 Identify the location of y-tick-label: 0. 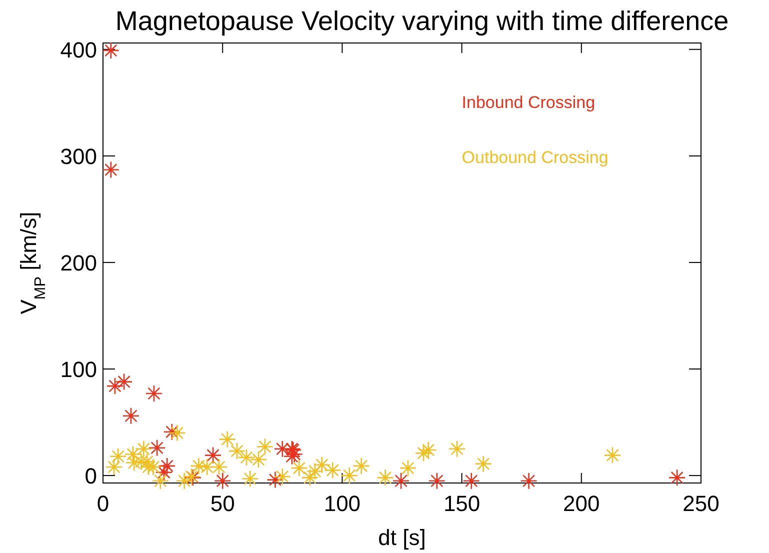
(90, 476).